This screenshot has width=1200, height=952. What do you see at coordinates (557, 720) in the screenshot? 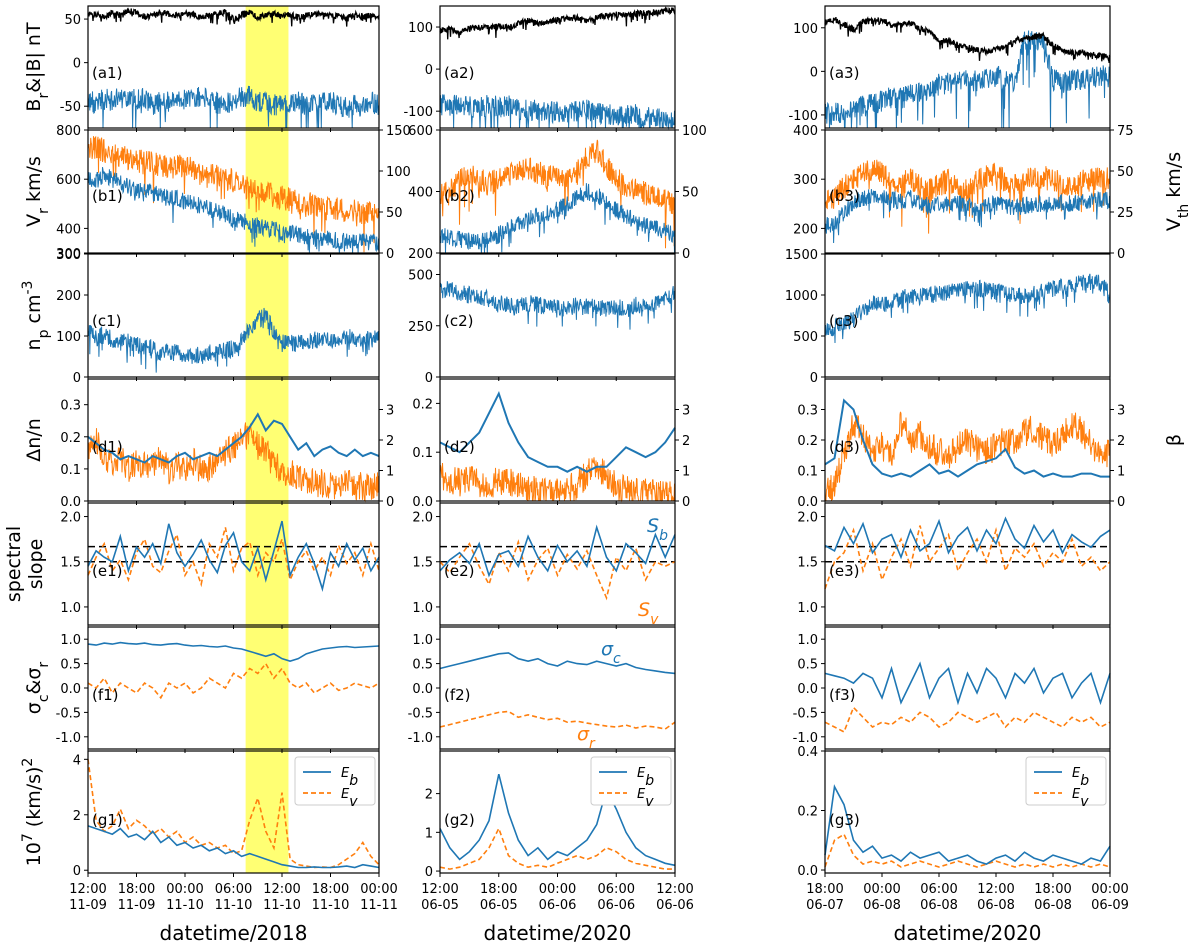
I see `sigma-r-line` at bounding box center [557, 720].